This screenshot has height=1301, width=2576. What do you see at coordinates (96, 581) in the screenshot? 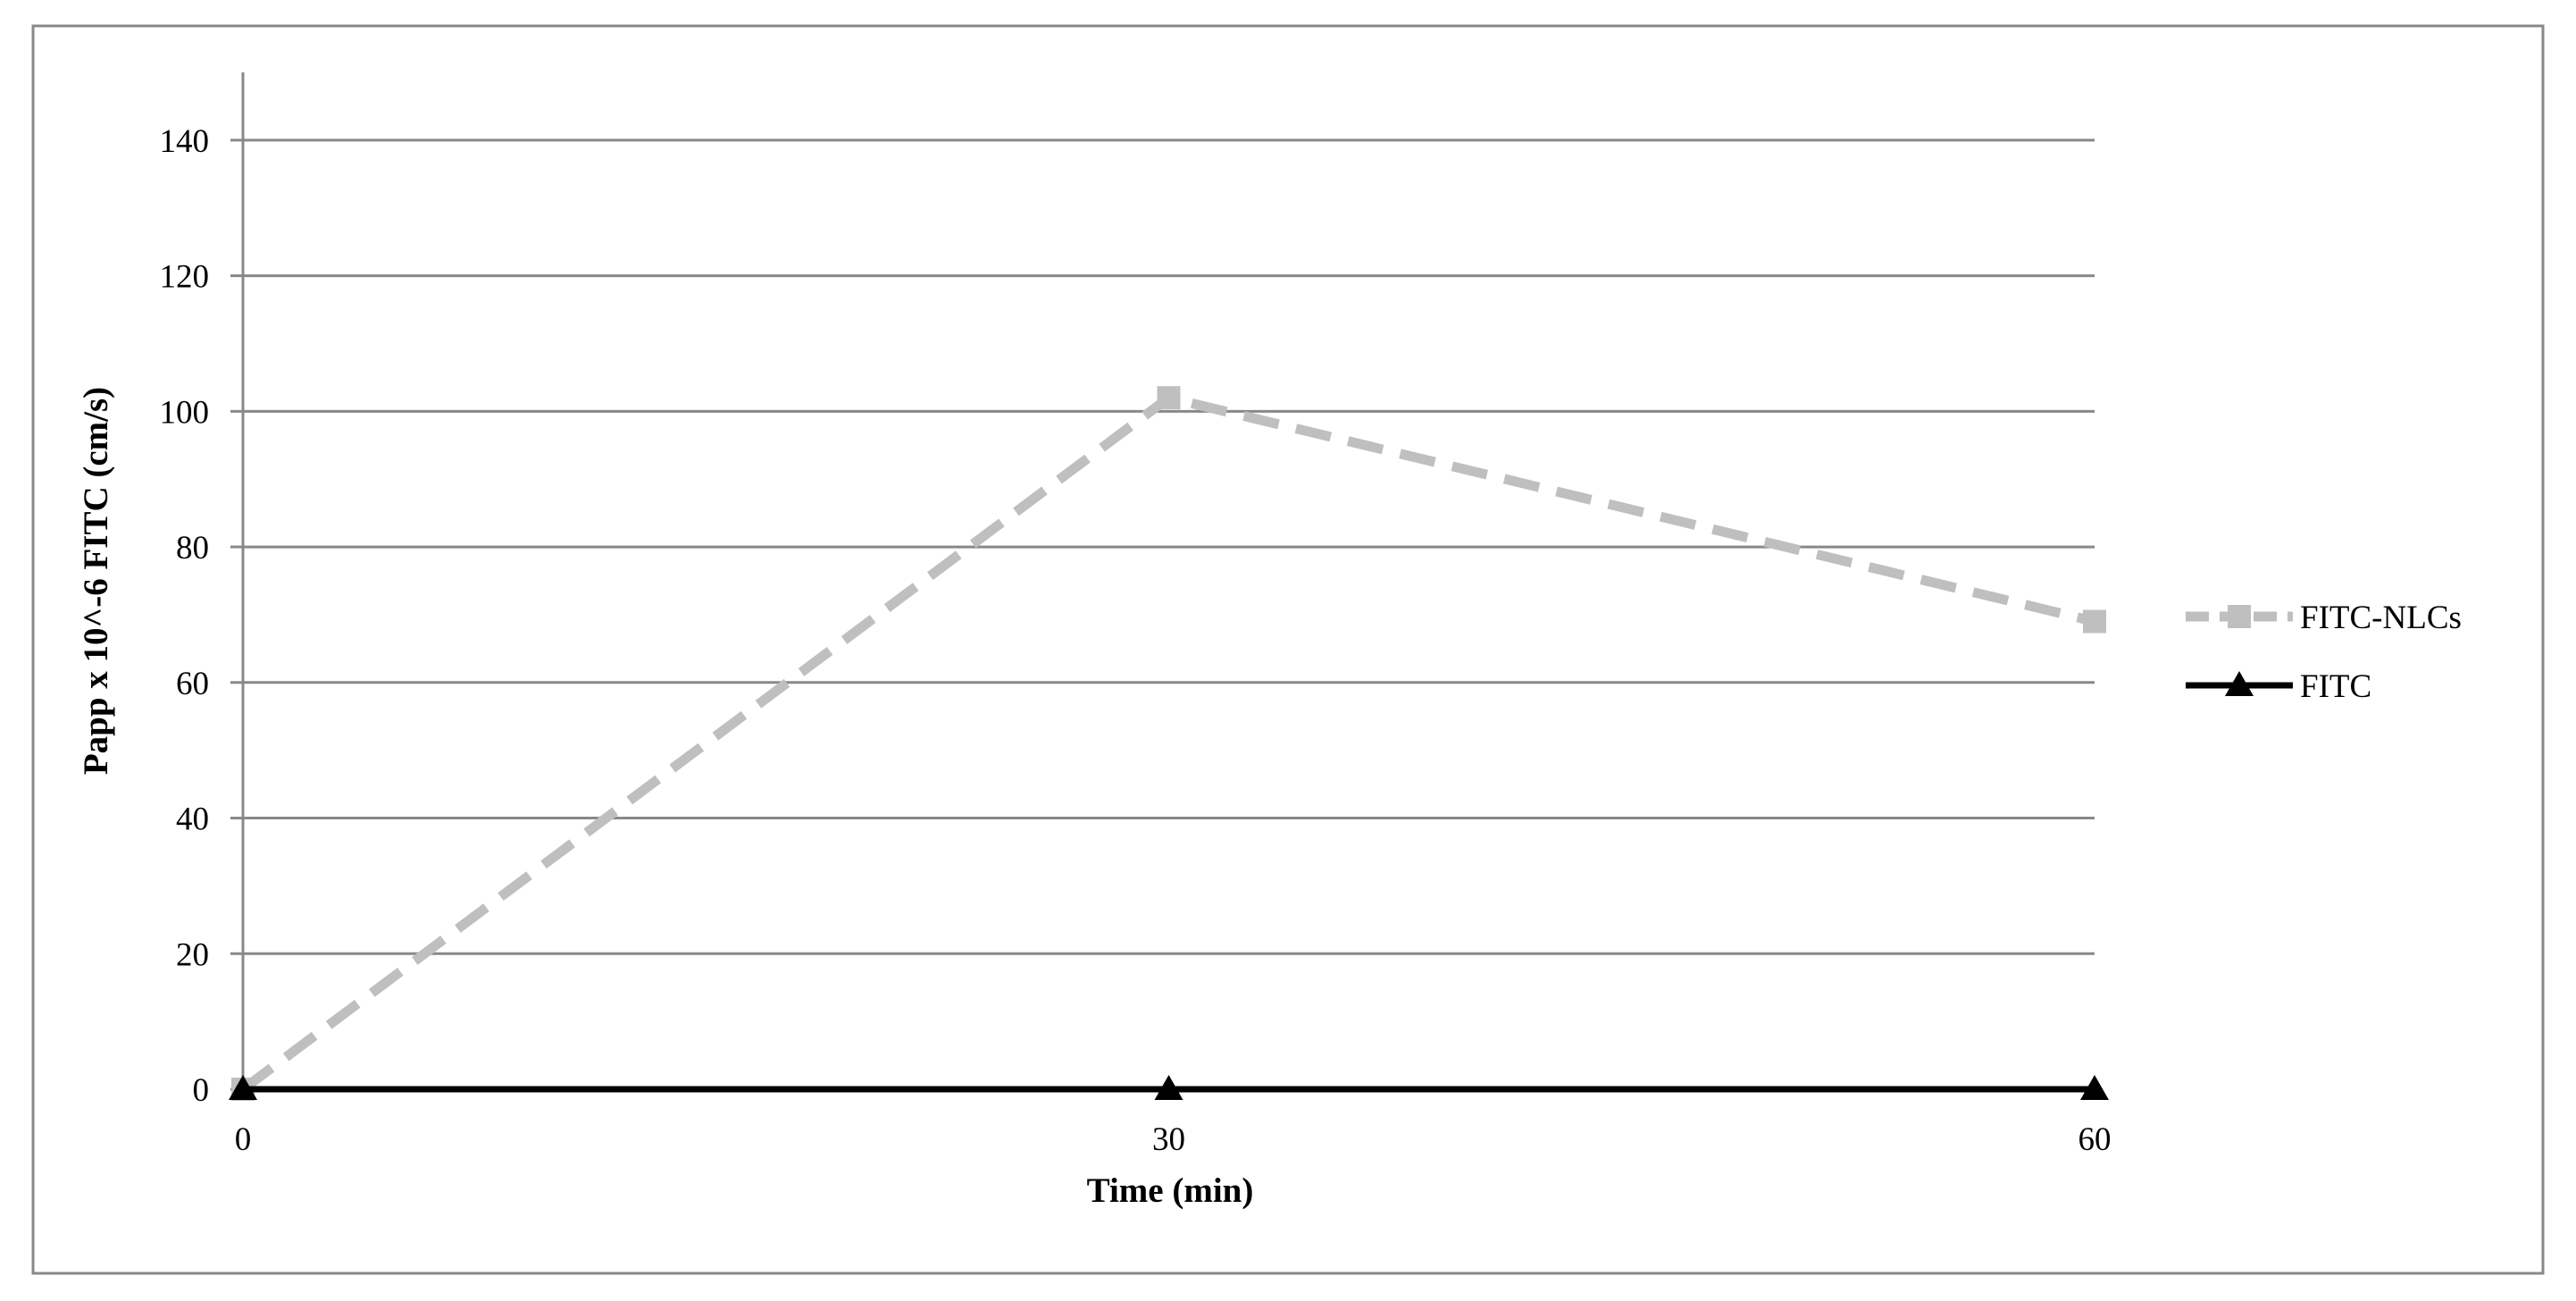
I see `y-axis-label: Papp x 10^-6 FITC (cm/s)` at bounding box center [96, 581].